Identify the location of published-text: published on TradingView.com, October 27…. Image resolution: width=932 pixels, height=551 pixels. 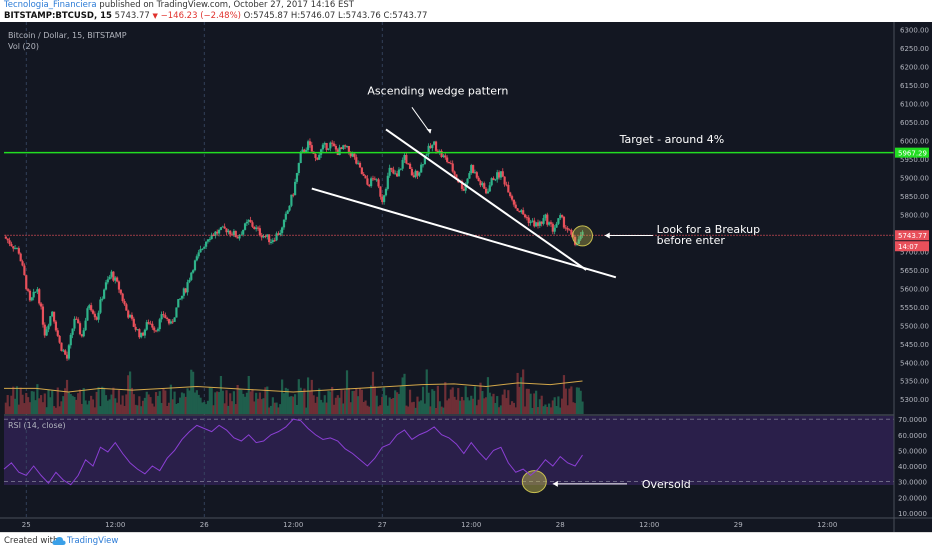
(225, 5).